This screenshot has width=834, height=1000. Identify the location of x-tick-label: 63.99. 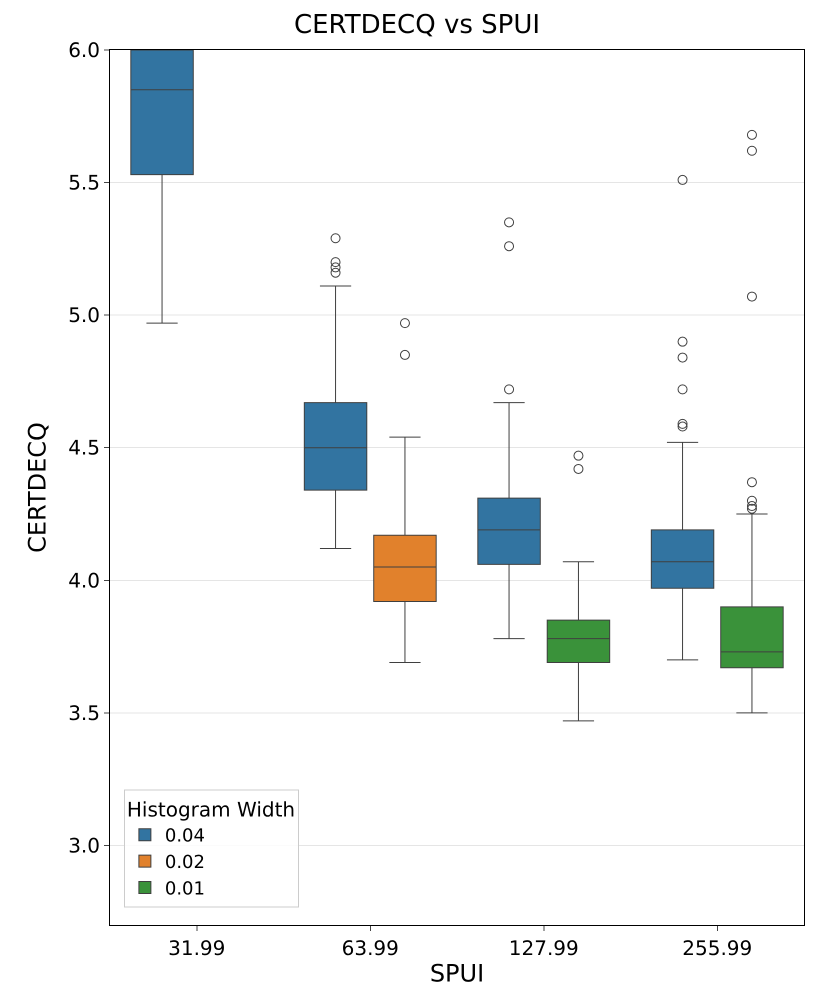
(370, 948).